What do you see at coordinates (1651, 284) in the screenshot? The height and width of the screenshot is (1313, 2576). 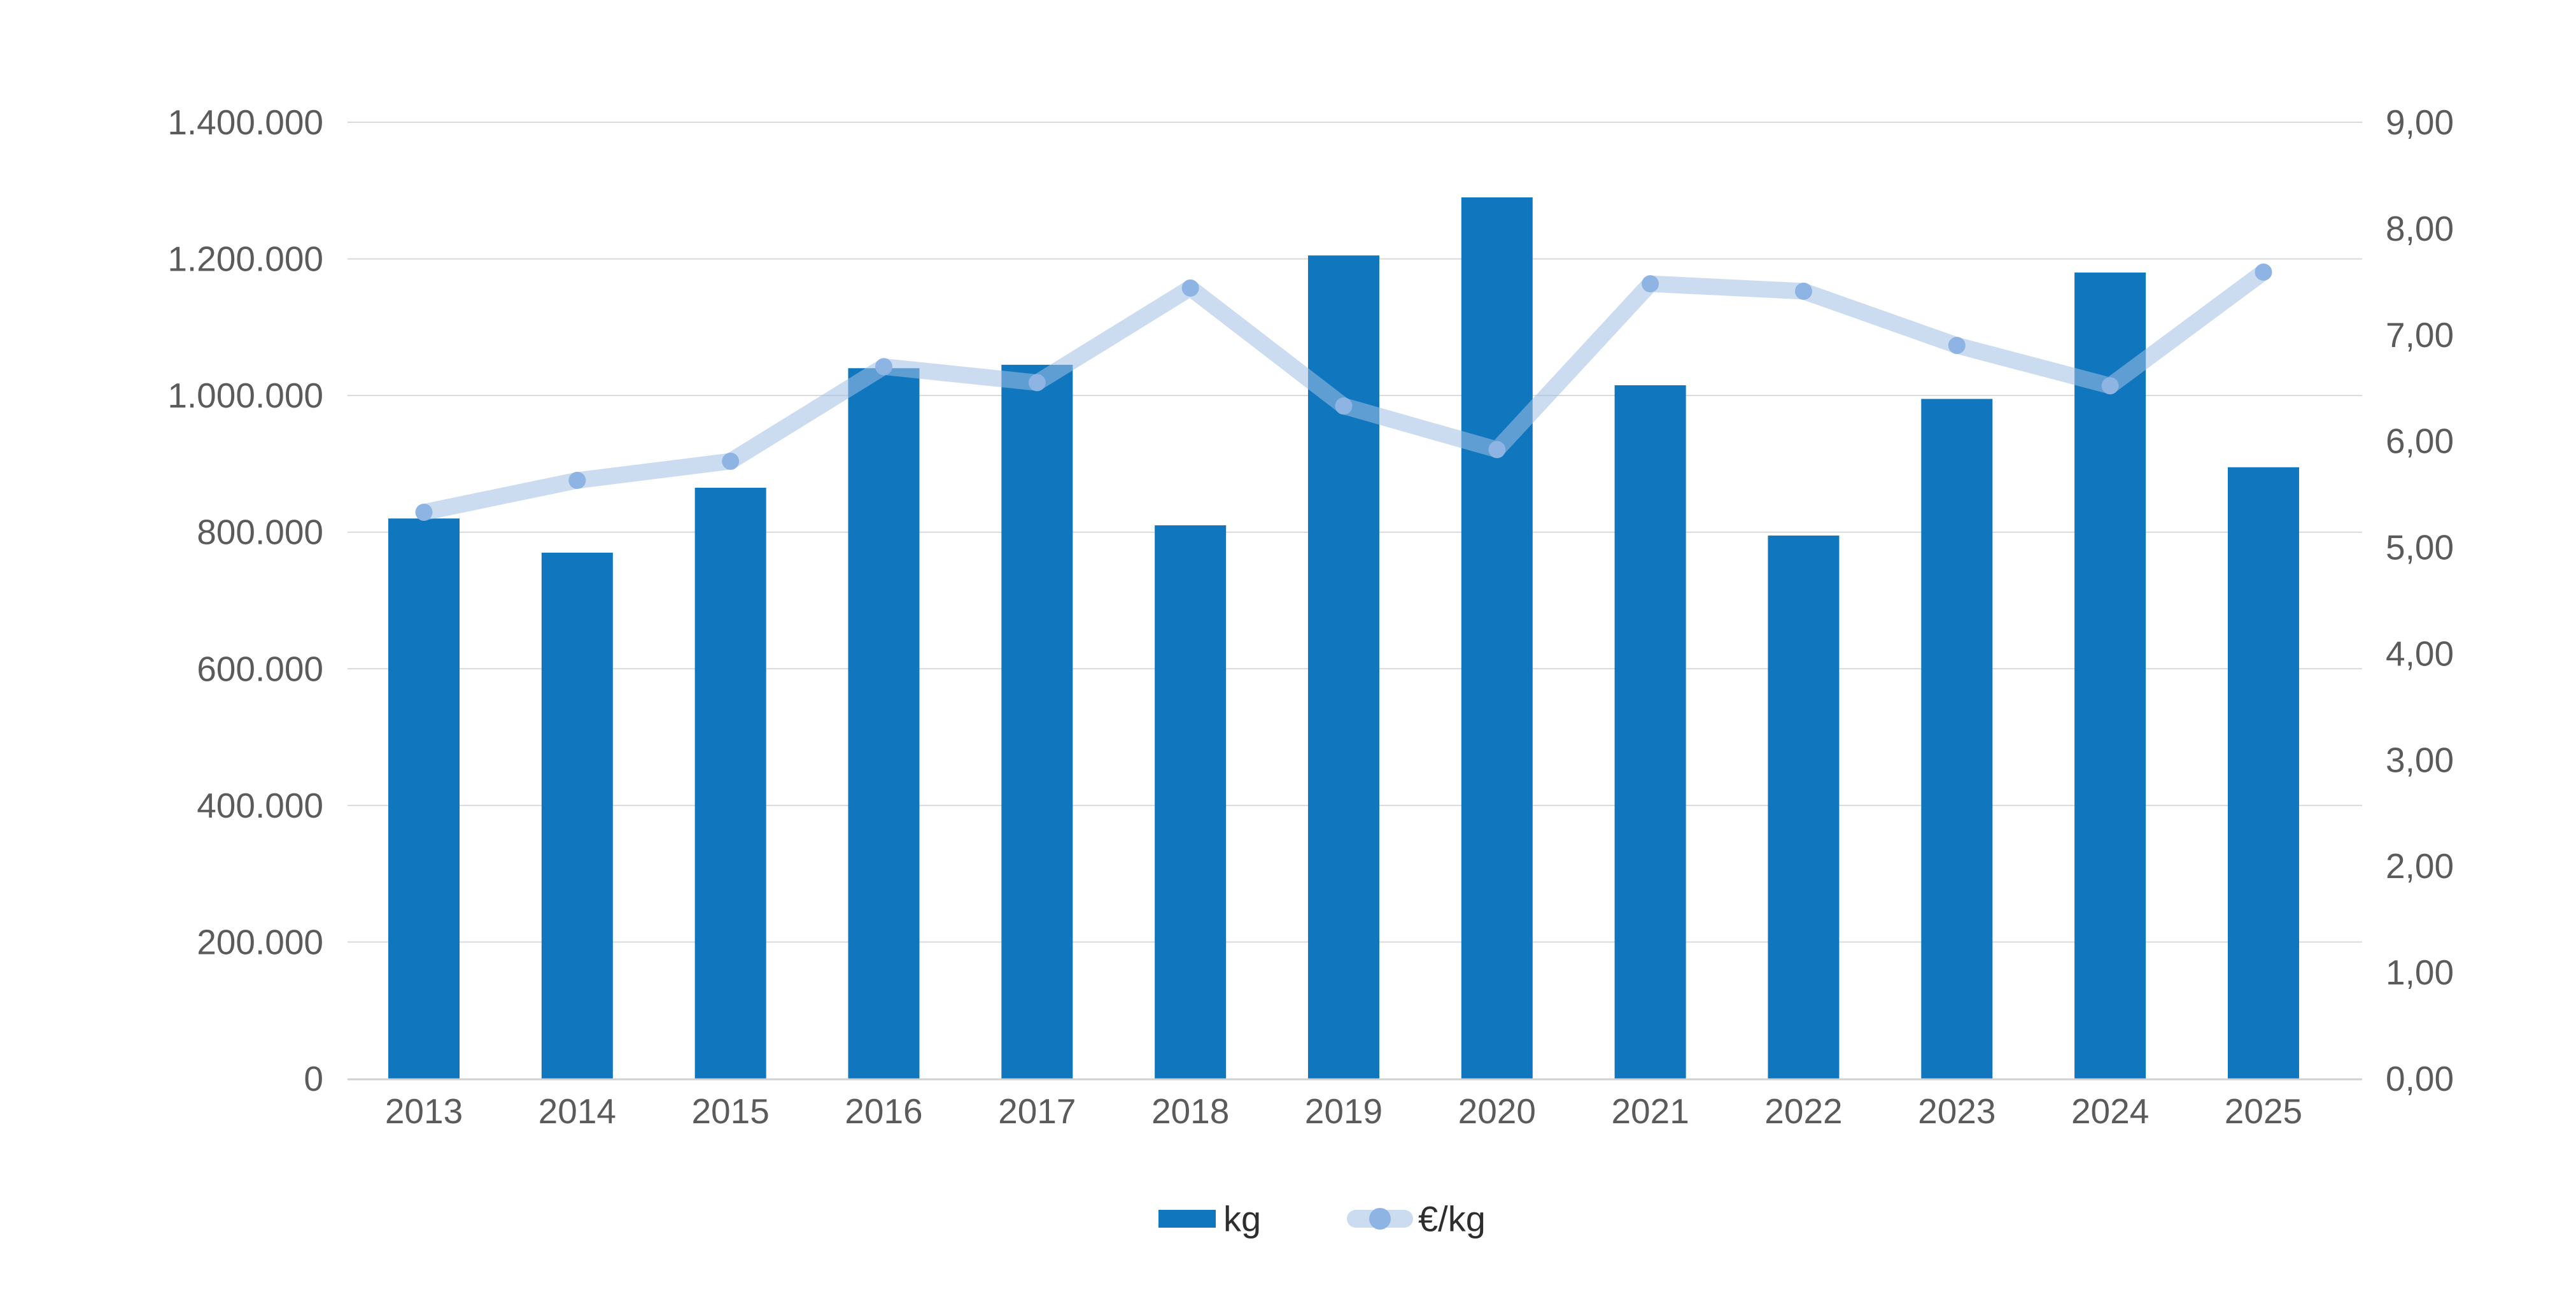 I see `data-point-dot-2021` at bounding box center [1651, 284].